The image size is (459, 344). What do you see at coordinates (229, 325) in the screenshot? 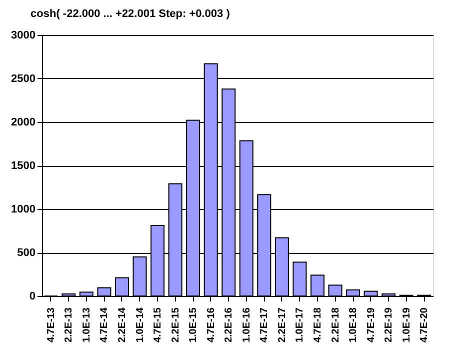
I see `x-tick-label: 2.2E-16` at bounding box center [229, 325].